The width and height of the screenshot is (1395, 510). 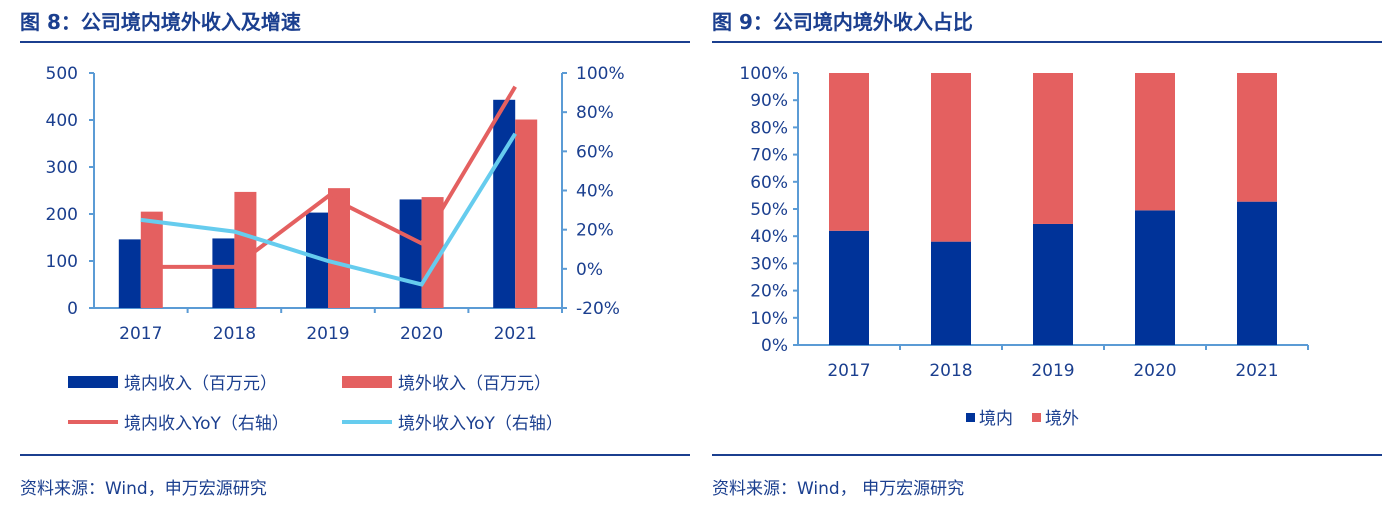 I want to click on y-tick-label: 400, so click(x=62, y=121).